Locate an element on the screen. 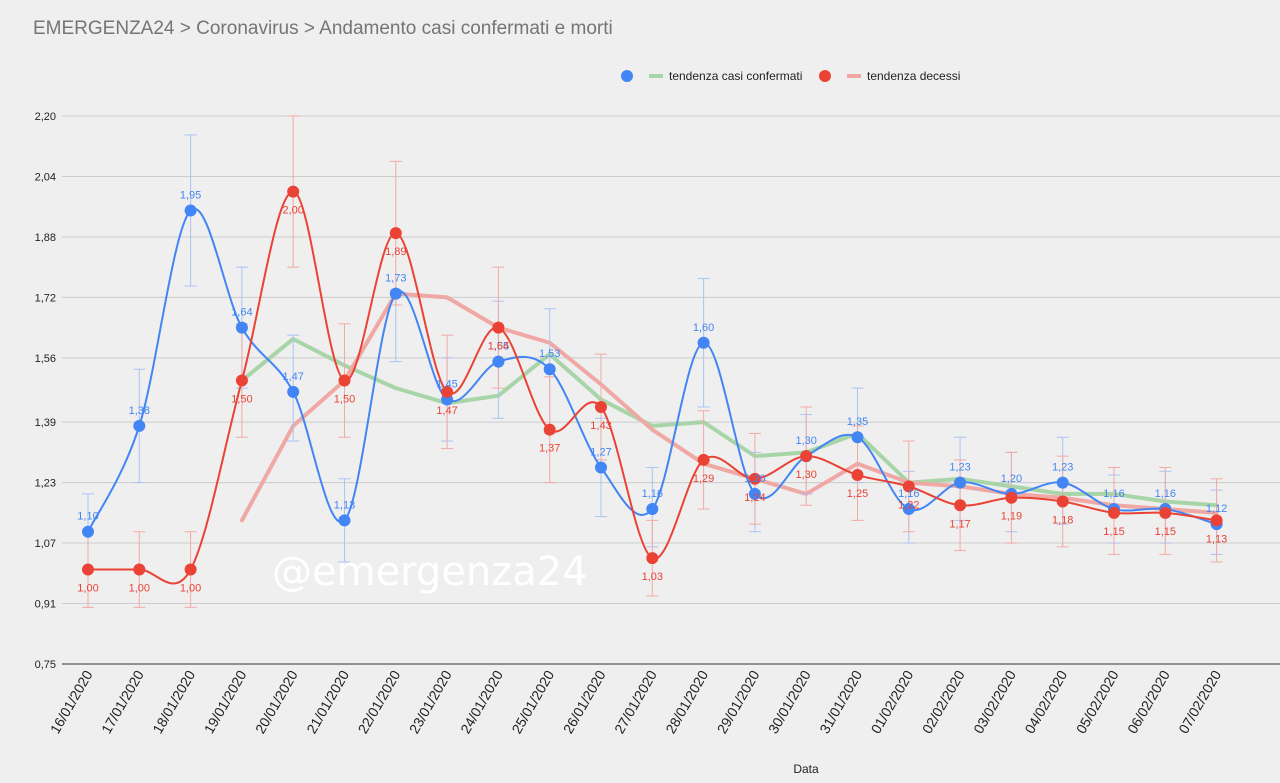  y-tick-label: 0,75 is located at coordinates (45, 665).